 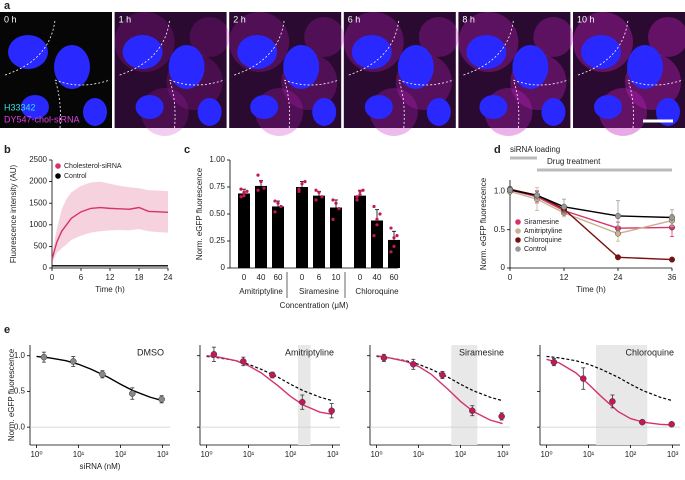 I want to click on stain-label: H33342, so click(x=20, y=107).